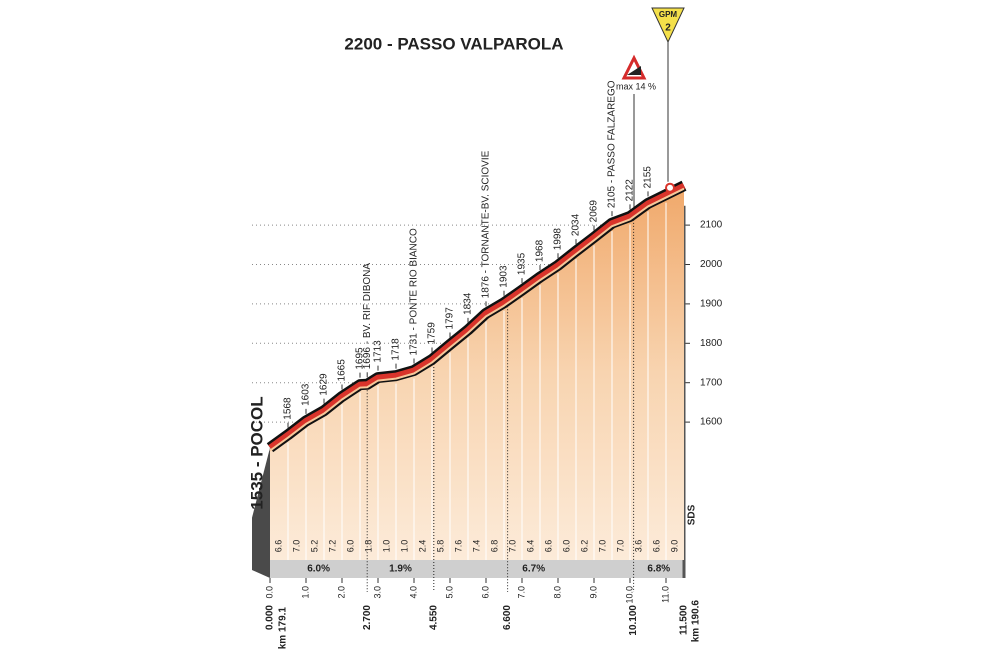 This screenshot has width=989, height=666. What do you see at coordinates (324, 384) in the screenshot?
I see `point-label: 1629` at bounding box center [324, 384].